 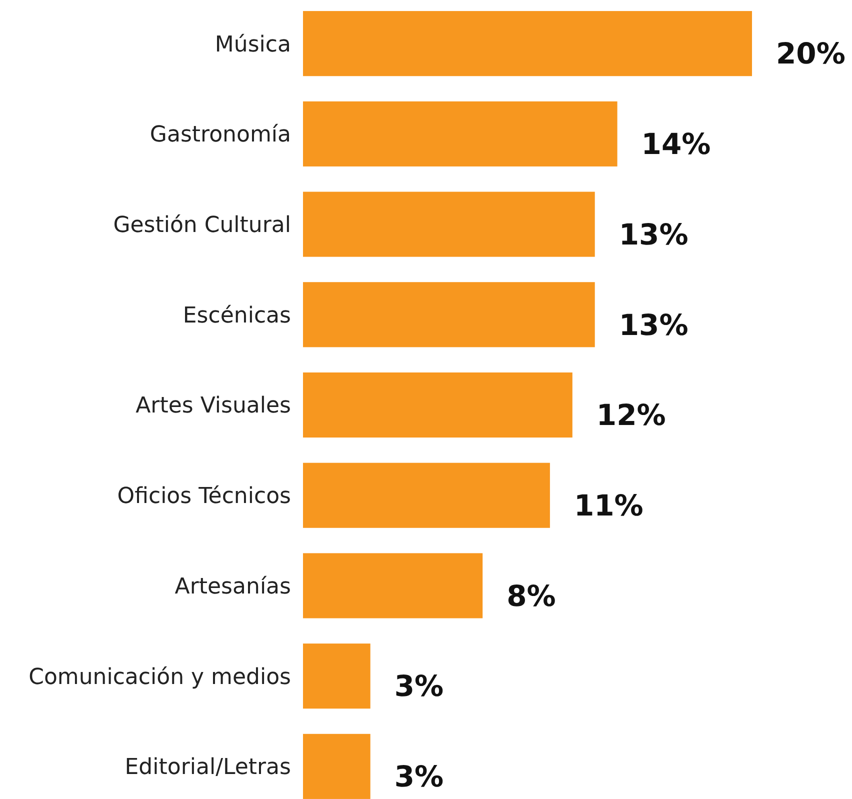 I want to click on y-tick-label: Oficios Técnicos, so click(x=204, y=497).